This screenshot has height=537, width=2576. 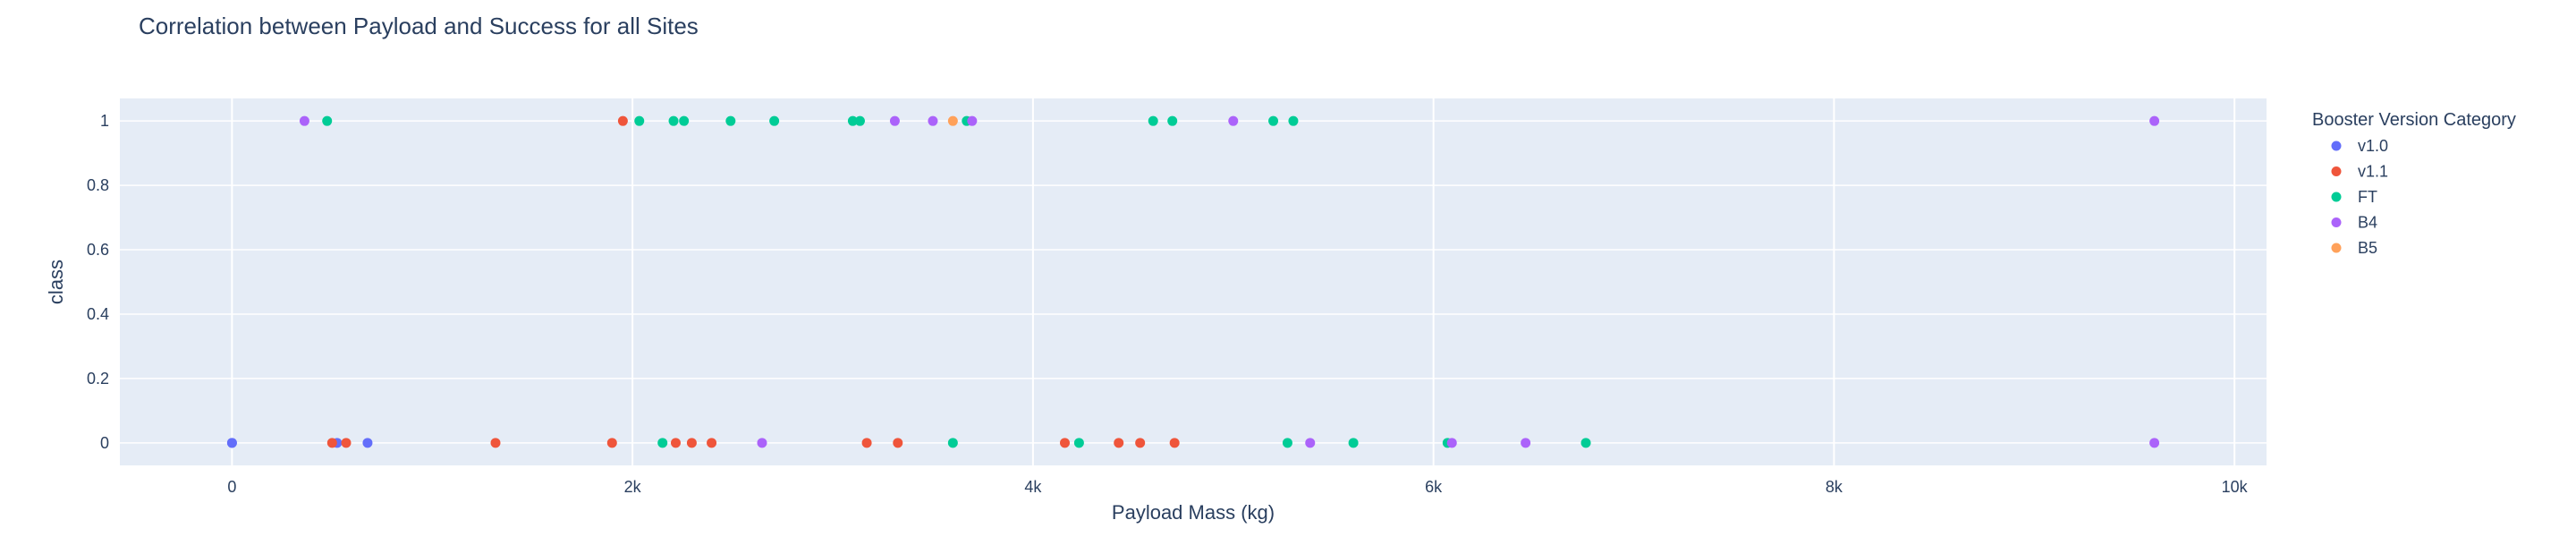 What do you see at coordinates (2354, 248) in the screenshot?
I see `legend-item: B5` at bounding box center [2354, 248].